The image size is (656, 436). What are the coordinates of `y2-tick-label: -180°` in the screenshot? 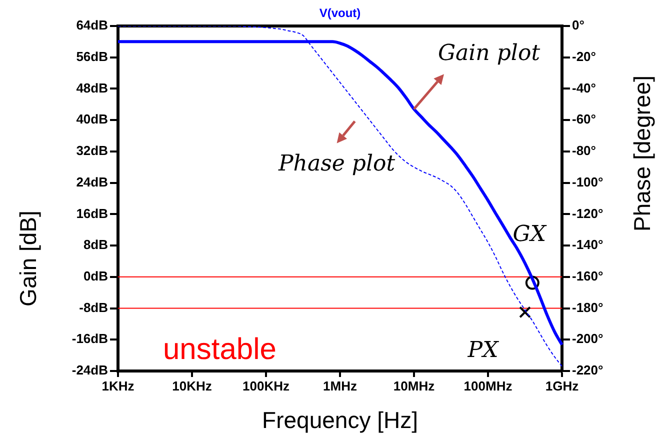 It's located at (588, 307).